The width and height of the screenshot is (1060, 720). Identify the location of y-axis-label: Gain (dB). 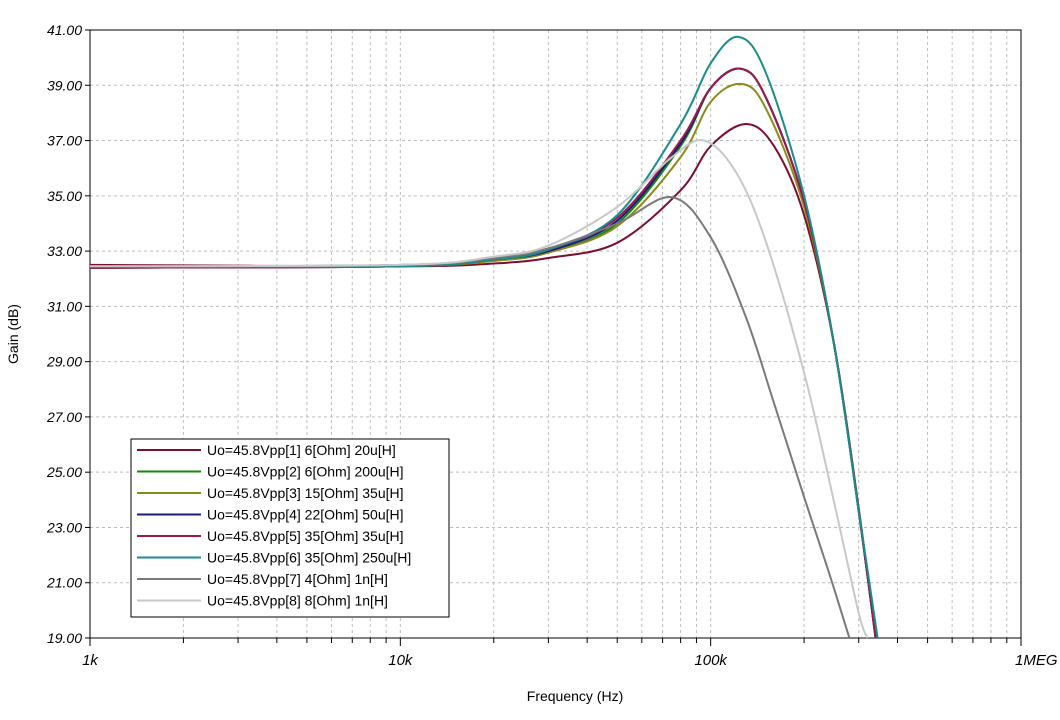
(13, 334).